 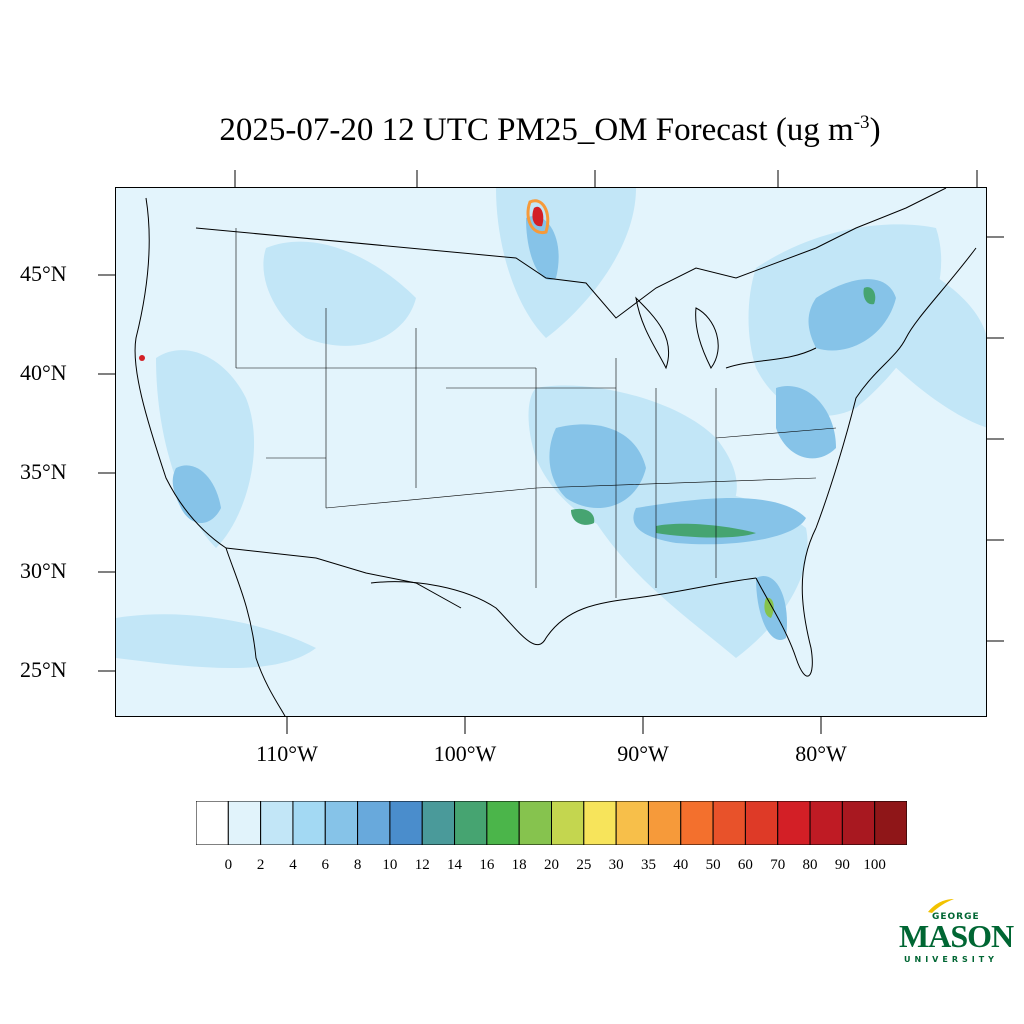 What do you see at coordinates (745, 865) in the screenshot?
I see `colorbar-tick-label: 60` at bounding box center [745, 865].